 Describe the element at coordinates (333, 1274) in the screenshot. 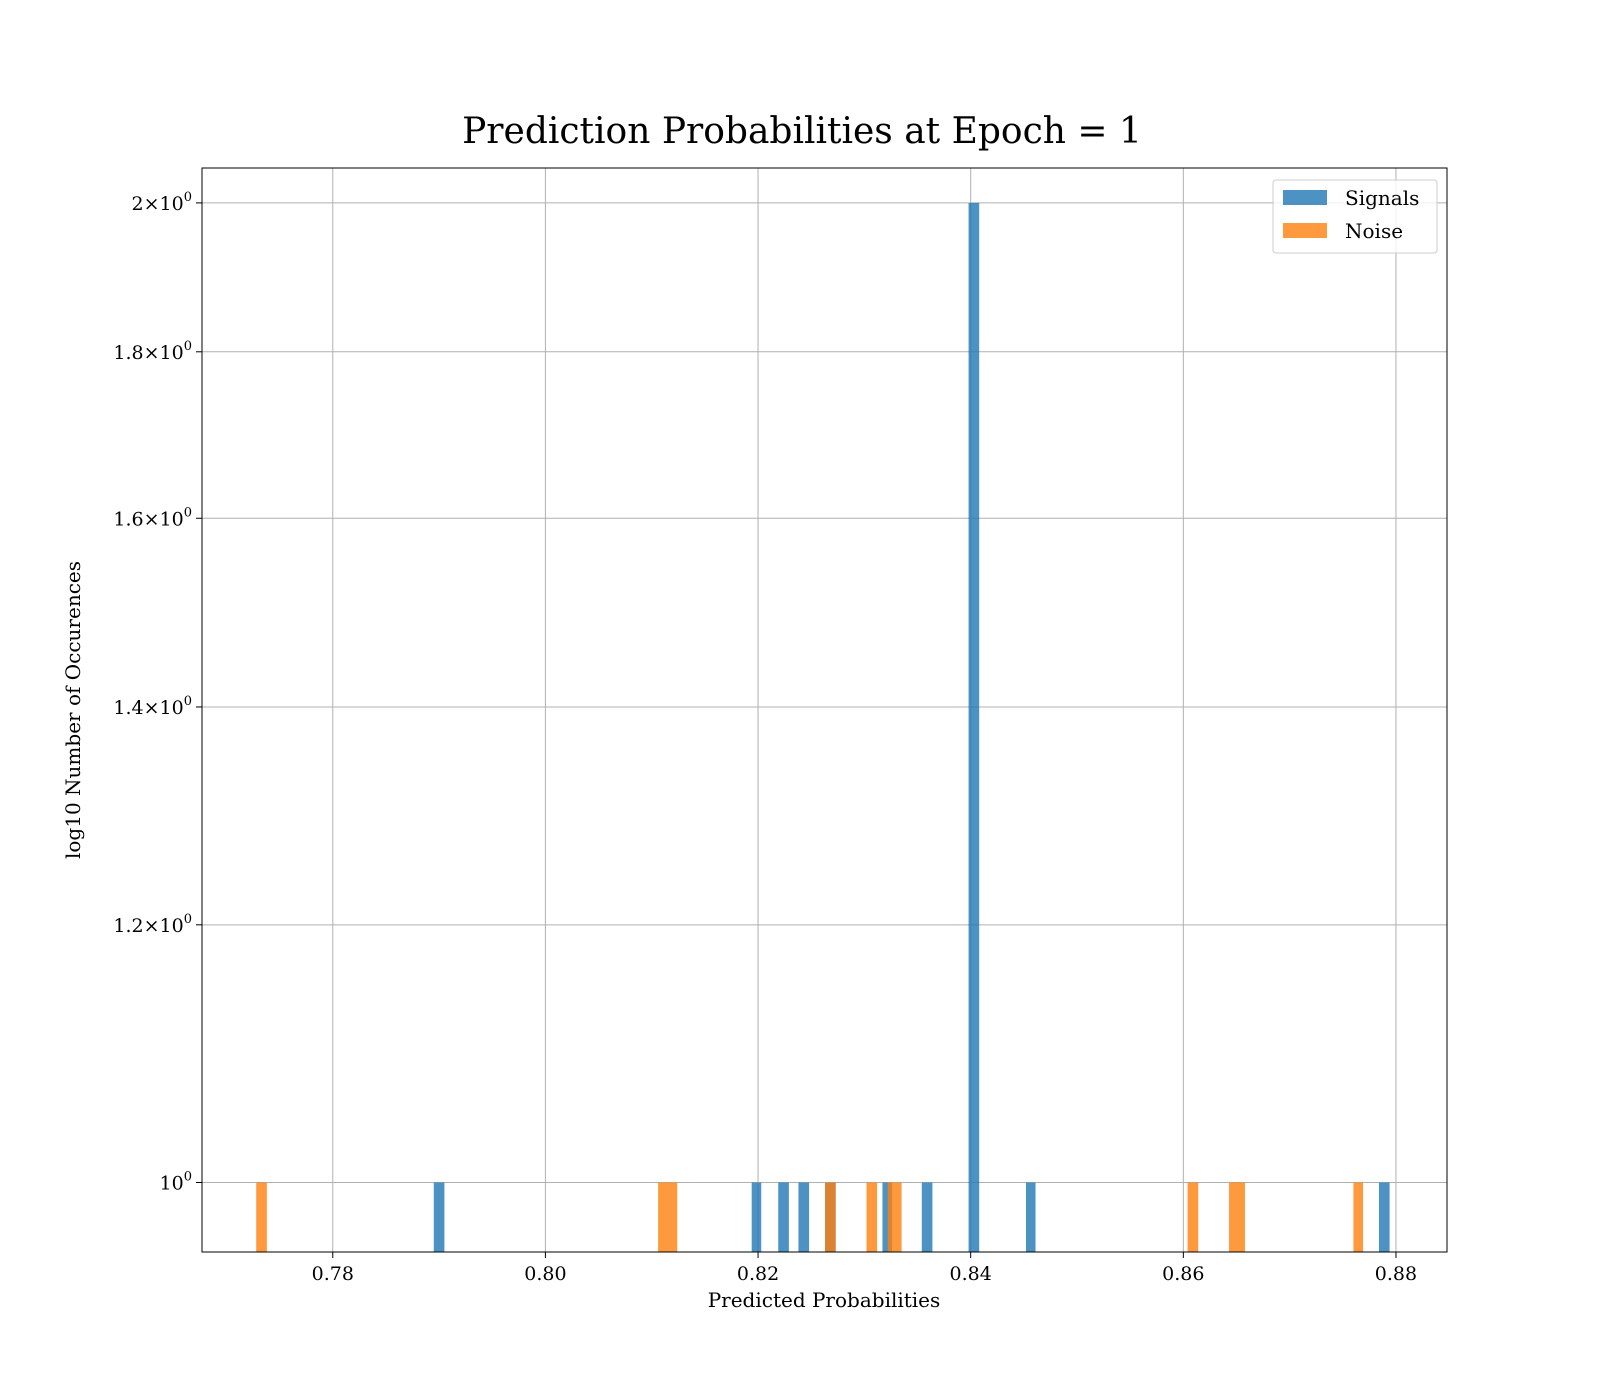

I see `x-tick-label: 0.78` at that location.